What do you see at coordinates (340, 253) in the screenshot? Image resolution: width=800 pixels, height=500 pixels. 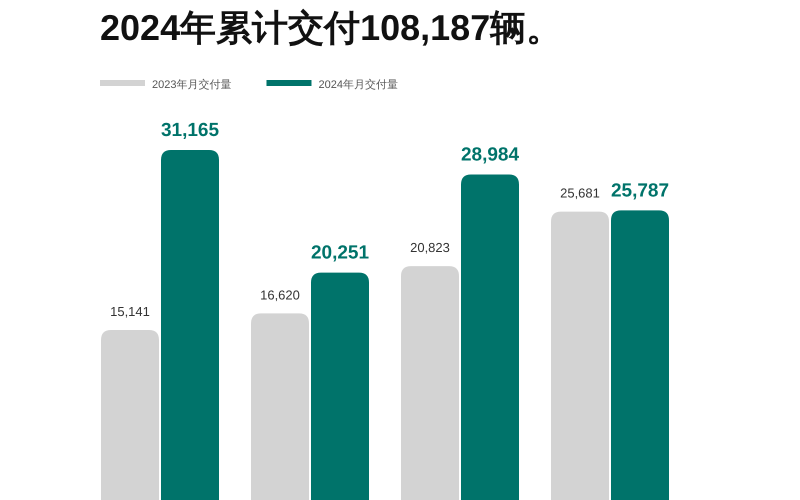 I see `data-label: 20,251` at bounding box center [340, 253].